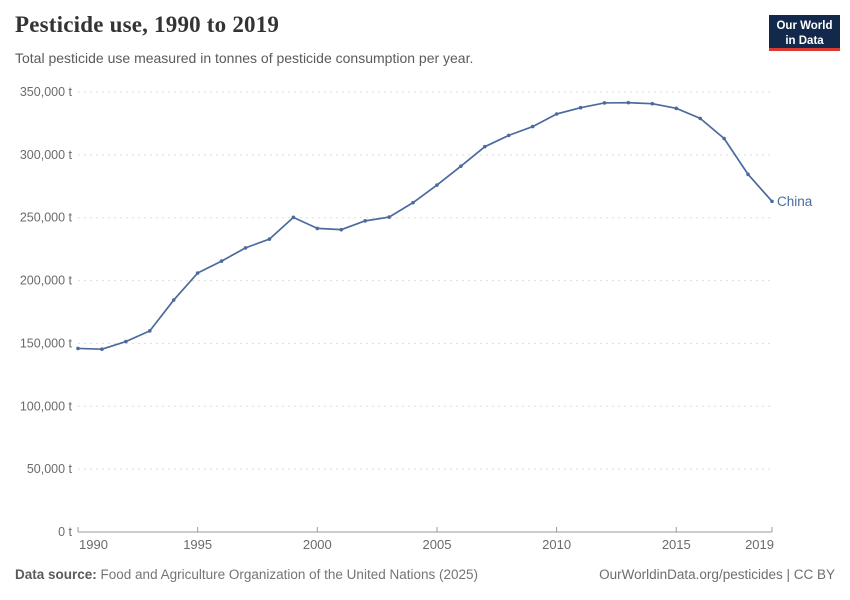 The width and height of the screenshot is (850, 600). I want to click on series-label-china: China, so click(795, 201).